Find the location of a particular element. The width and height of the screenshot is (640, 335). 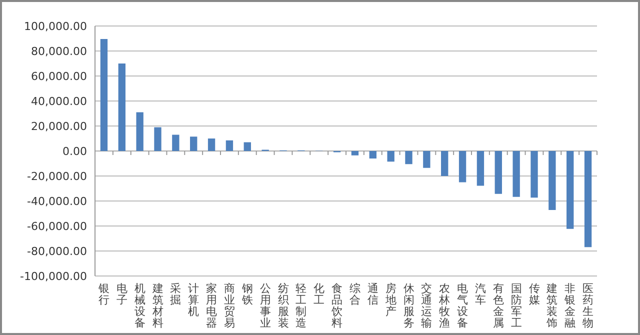

x-tick-label: 医药生物 is located at coordinates (588, 306).